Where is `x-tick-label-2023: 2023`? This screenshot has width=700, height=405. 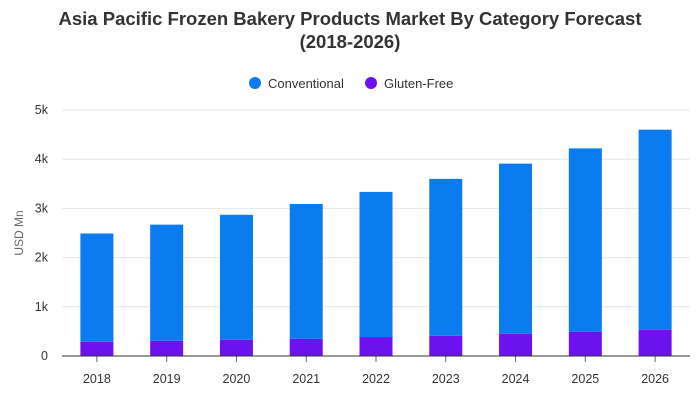 x-tick-label-2023: 2023 is located at coordinates (446, 379).